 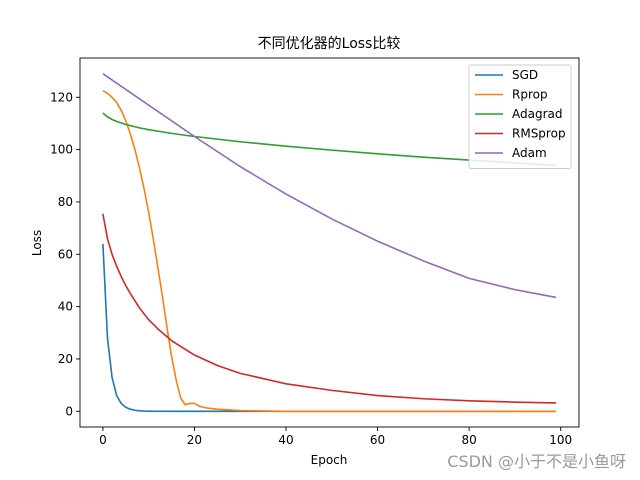 What do you see at coordinates (37, 243) in the screenshot?
I see `y-axis-label: Loss` at bounding box center [37, 243].